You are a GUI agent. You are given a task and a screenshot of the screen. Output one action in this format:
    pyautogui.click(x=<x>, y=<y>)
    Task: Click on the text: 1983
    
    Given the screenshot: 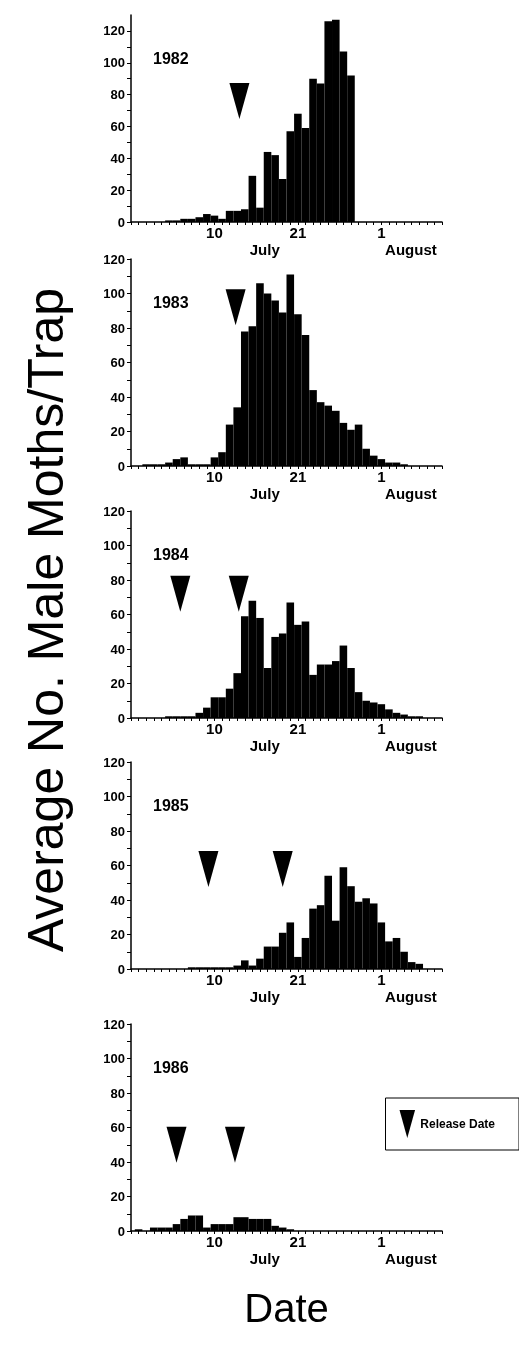 What is the action you would take?
    pyautogui.click(x=171, y=302)
    